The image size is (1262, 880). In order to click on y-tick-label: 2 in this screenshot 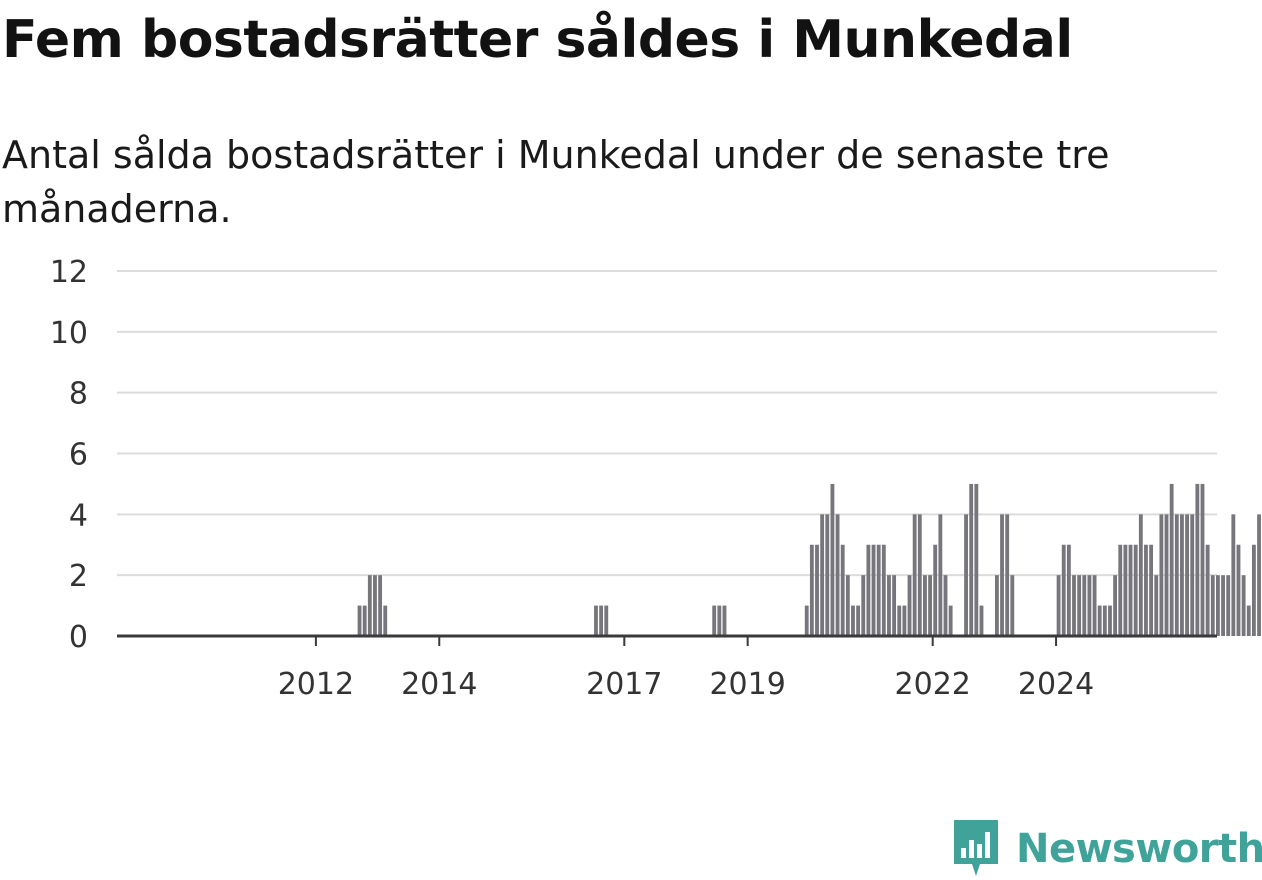, I will do `click(78, 576)`.